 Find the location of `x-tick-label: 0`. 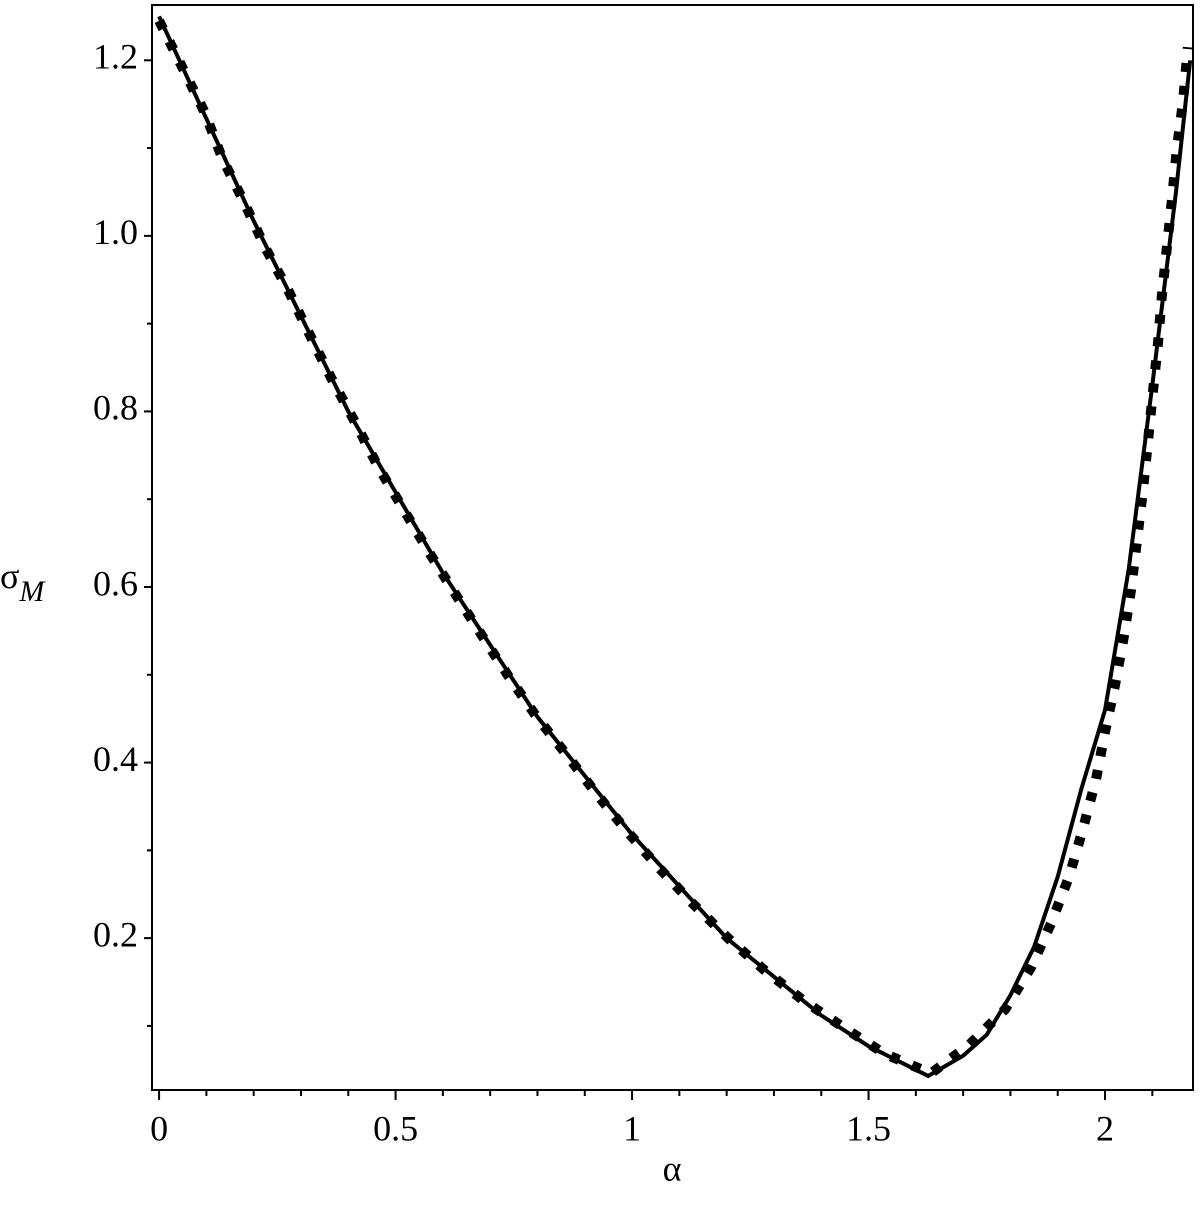

x-tick-label: 0 is located at coordinates (159, 1128).